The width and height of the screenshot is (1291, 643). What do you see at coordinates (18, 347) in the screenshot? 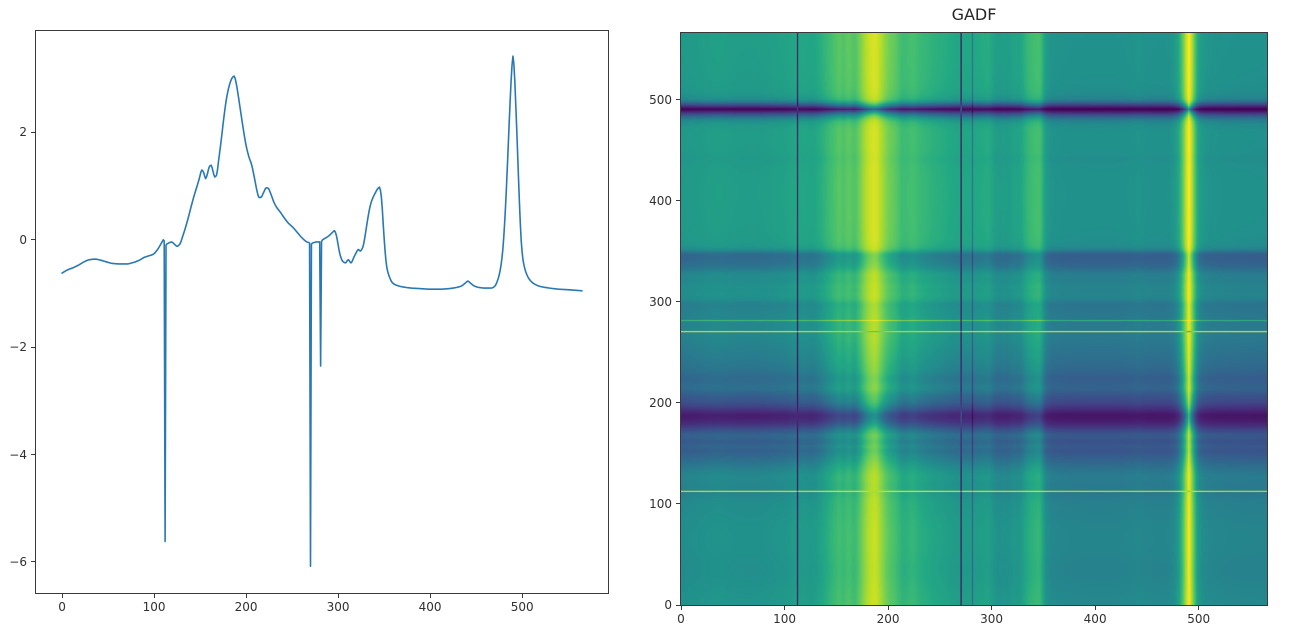
I see `line-chart-y-tick-label: −2` at bounding box center [18, 347].